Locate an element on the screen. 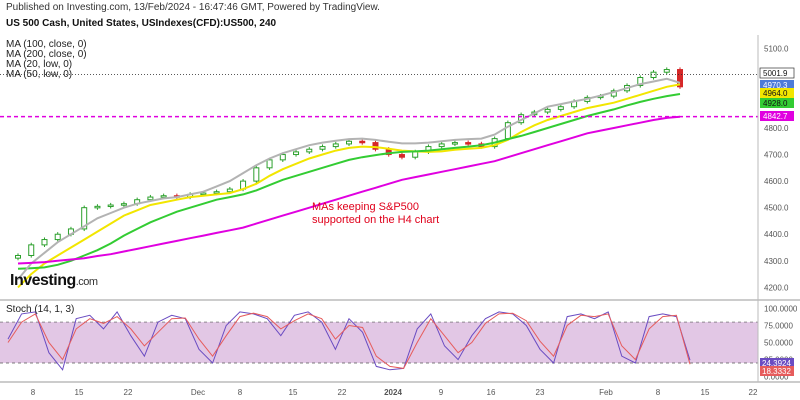 The image size is (800, 400). y-tick-label: 4300.0 is located at coordinates (776, 261).